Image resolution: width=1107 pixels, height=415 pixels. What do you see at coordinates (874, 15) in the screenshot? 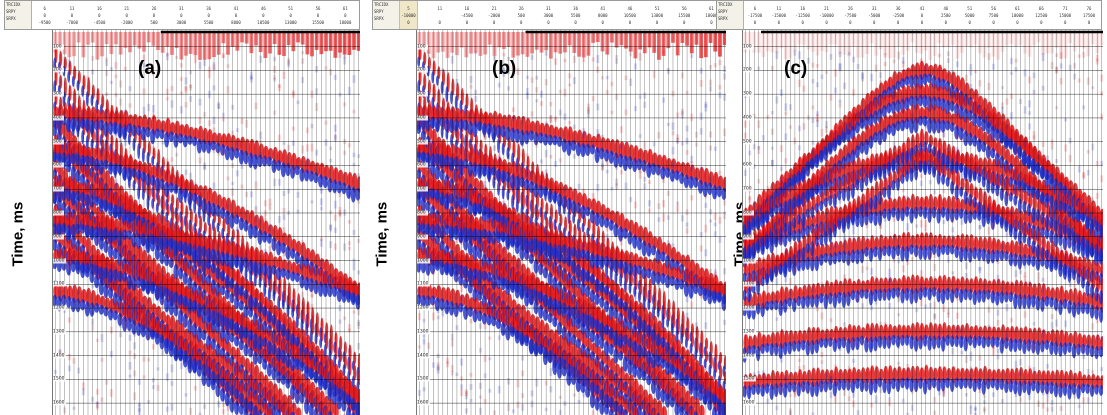
I see `header-value: -5000` at bounding box center [874, 15].